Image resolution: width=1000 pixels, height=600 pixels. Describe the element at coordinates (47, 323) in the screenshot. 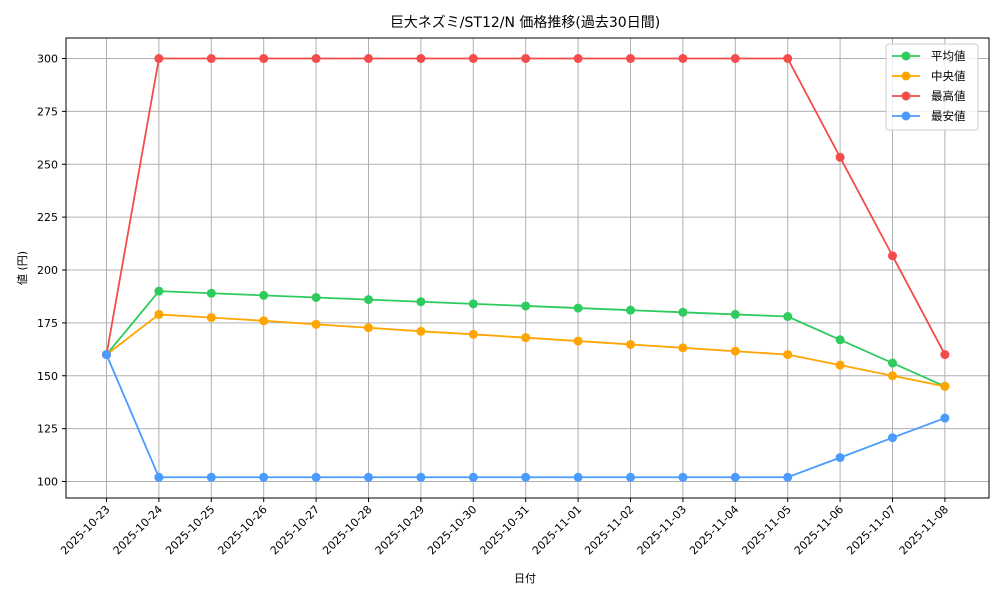

I see `y-tick-label: 175` at that location.